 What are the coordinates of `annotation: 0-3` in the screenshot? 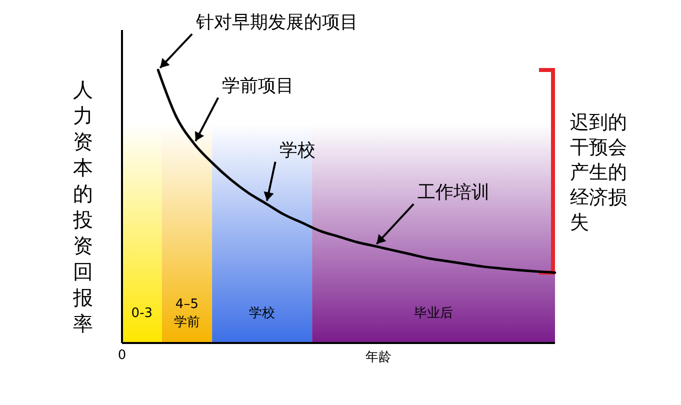 It's located at (142, 313).